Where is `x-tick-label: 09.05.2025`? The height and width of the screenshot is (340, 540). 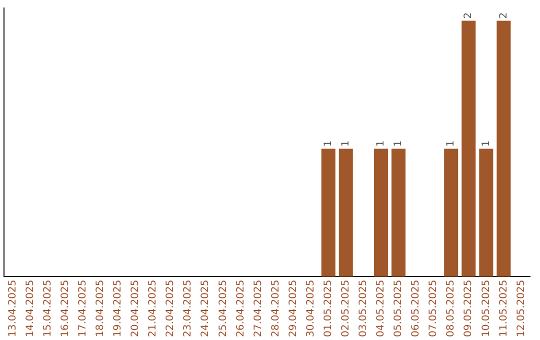 x-tick-label: 09.05.2025 is located at coordinates (468, 309).